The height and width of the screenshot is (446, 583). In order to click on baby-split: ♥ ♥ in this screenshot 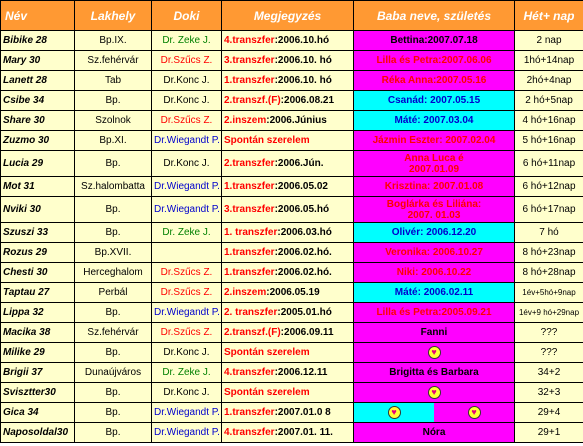, I will do `click(434, 412)`.